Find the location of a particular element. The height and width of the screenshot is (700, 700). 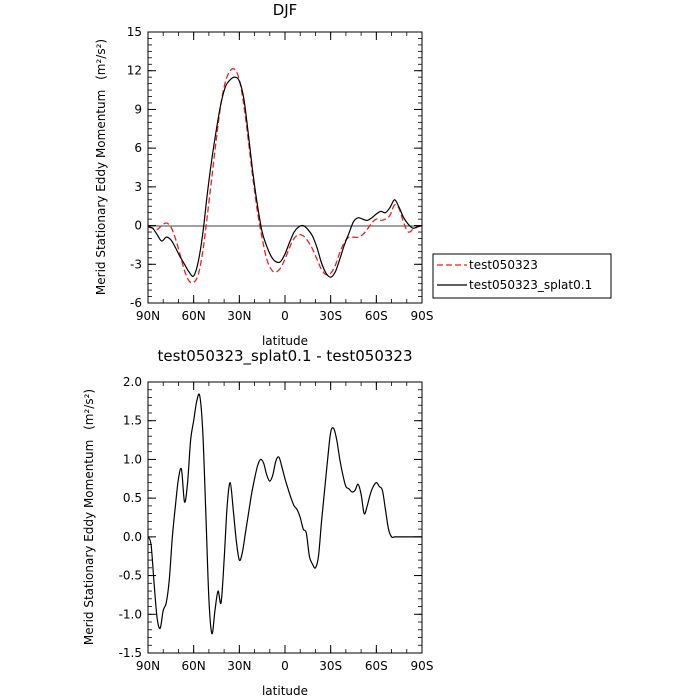

top-x-tick-label: 90N is located at coordinates (148, 316).